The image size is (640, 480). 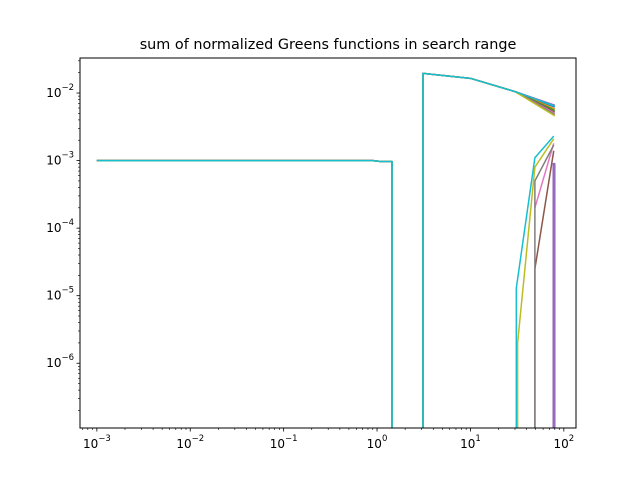 I want to click on x-tick-label: 10¹, so click(x=470, y=442).